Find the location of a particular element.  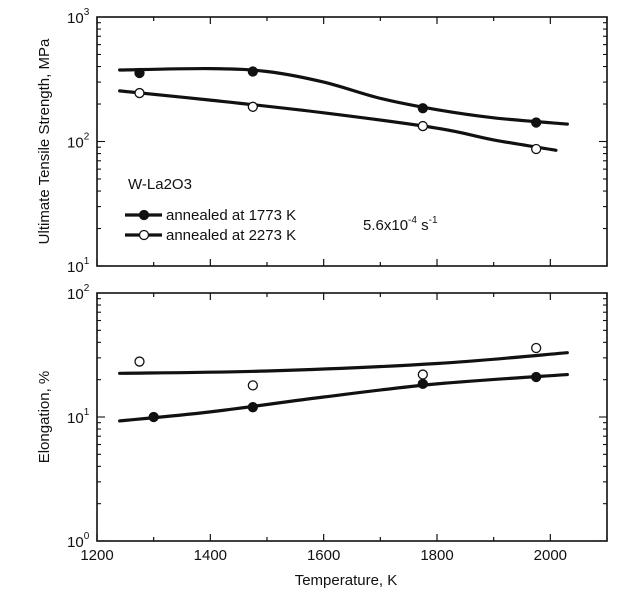

y-tick-label-exponent: 3 is located at coordinates (87, 12).